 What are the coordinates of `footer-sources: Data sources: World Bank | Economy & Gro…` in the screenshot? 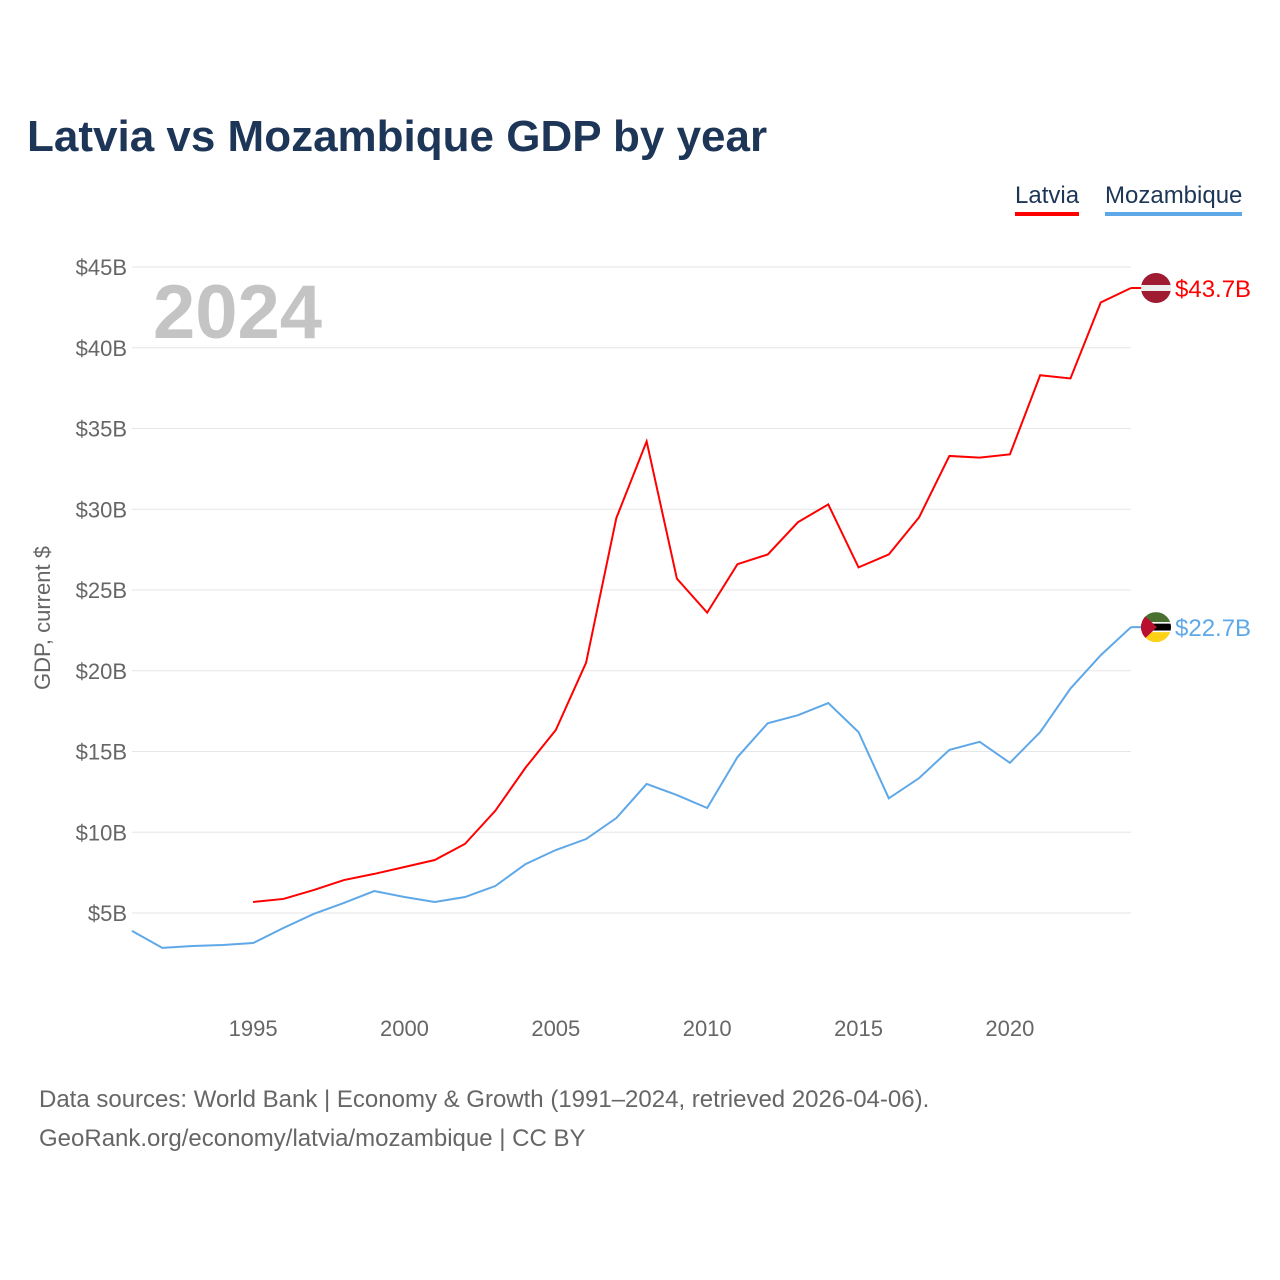 It's located at (484, 1099).